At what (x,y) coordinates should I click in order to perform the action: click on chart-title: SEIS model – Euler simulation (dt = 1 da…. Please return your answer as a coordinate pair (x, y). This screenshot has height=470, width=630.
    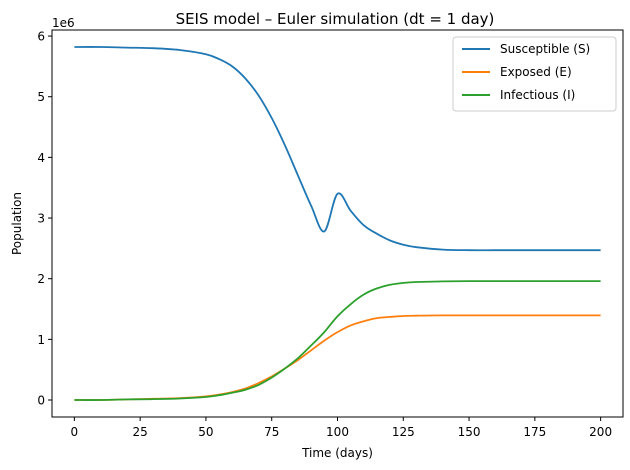
    Looking at the image, I should click on (335, 19).